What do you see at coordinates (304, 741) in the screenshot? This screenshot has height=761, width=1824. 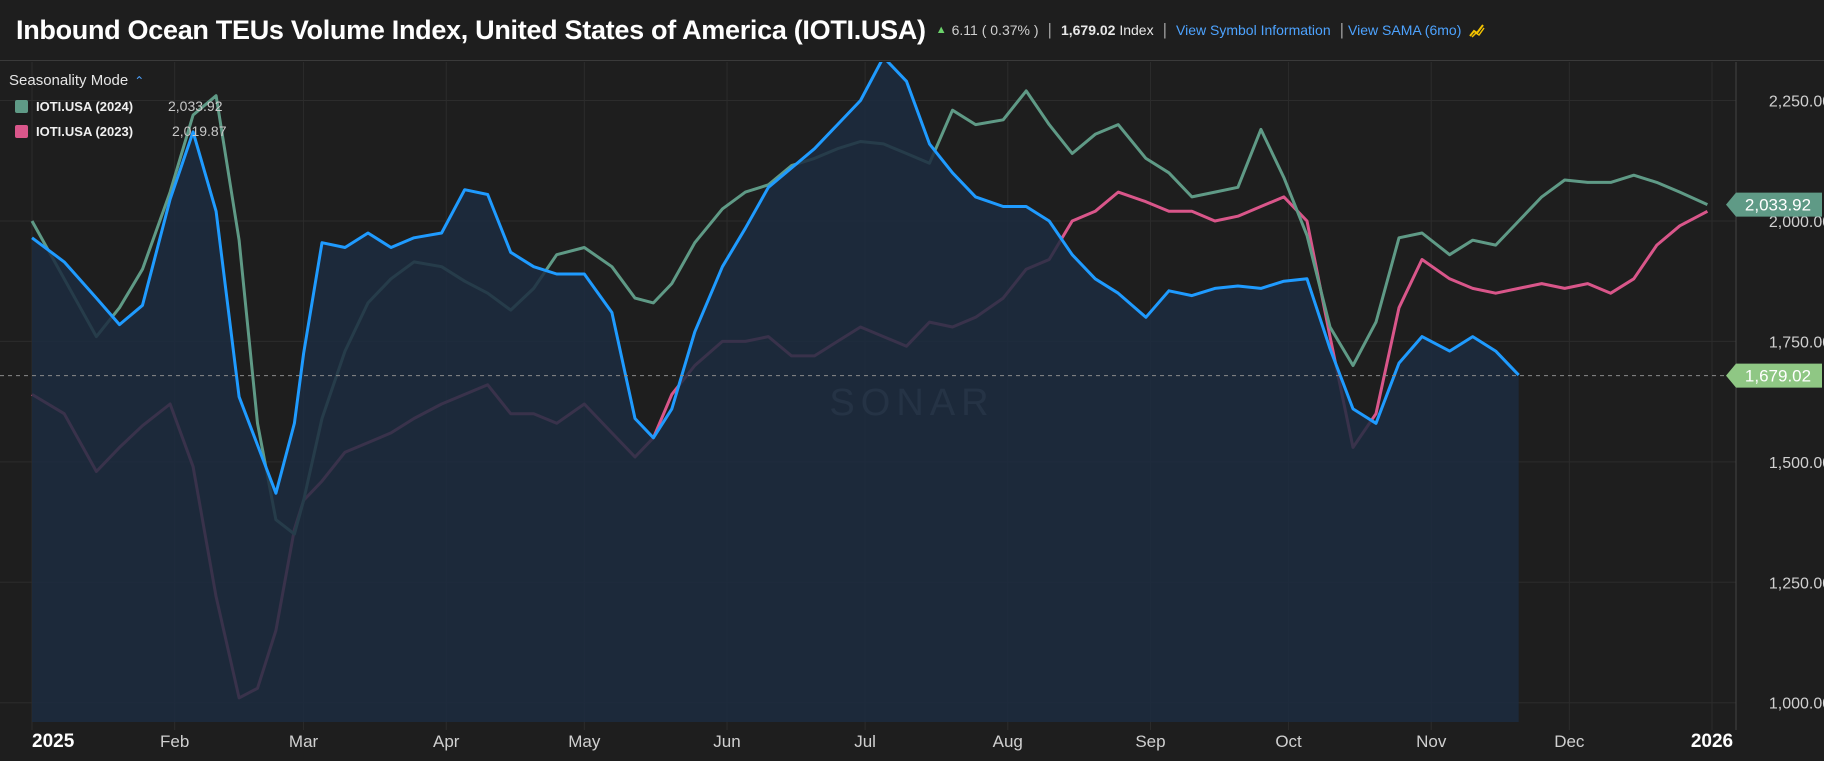 I see `x-tick-label: Mar` at bounding box center [304, 741].